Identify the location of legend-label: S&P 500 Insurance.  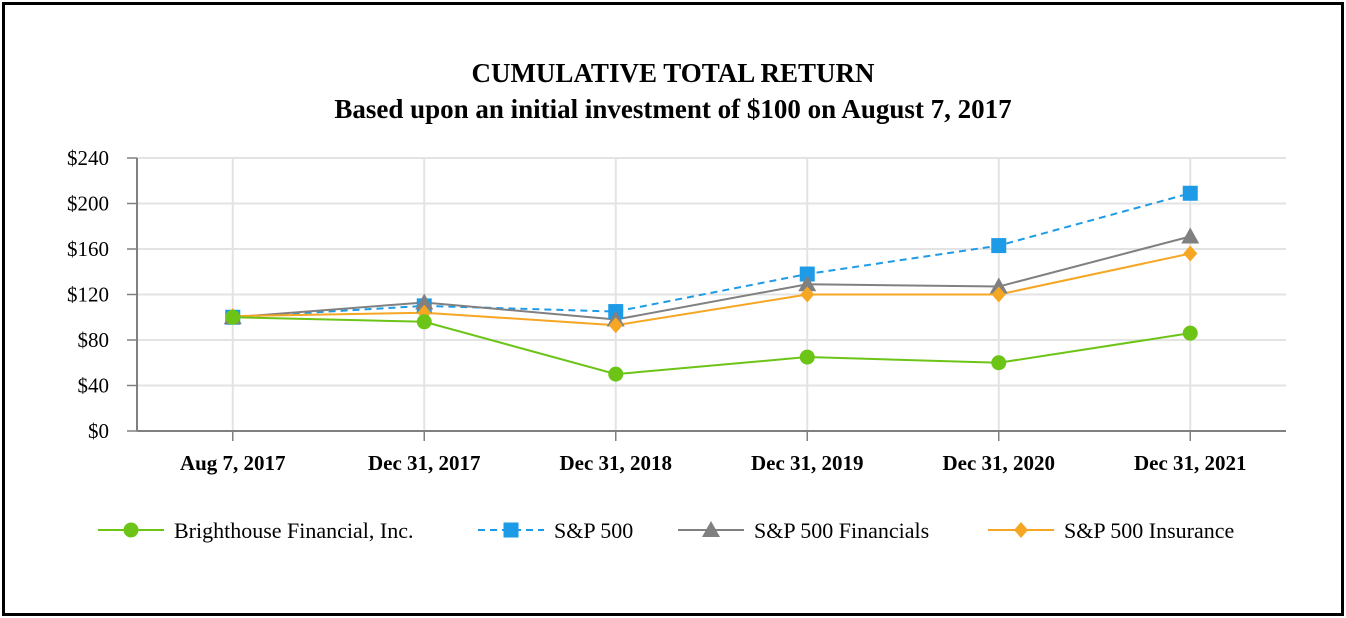
(1149, 530).